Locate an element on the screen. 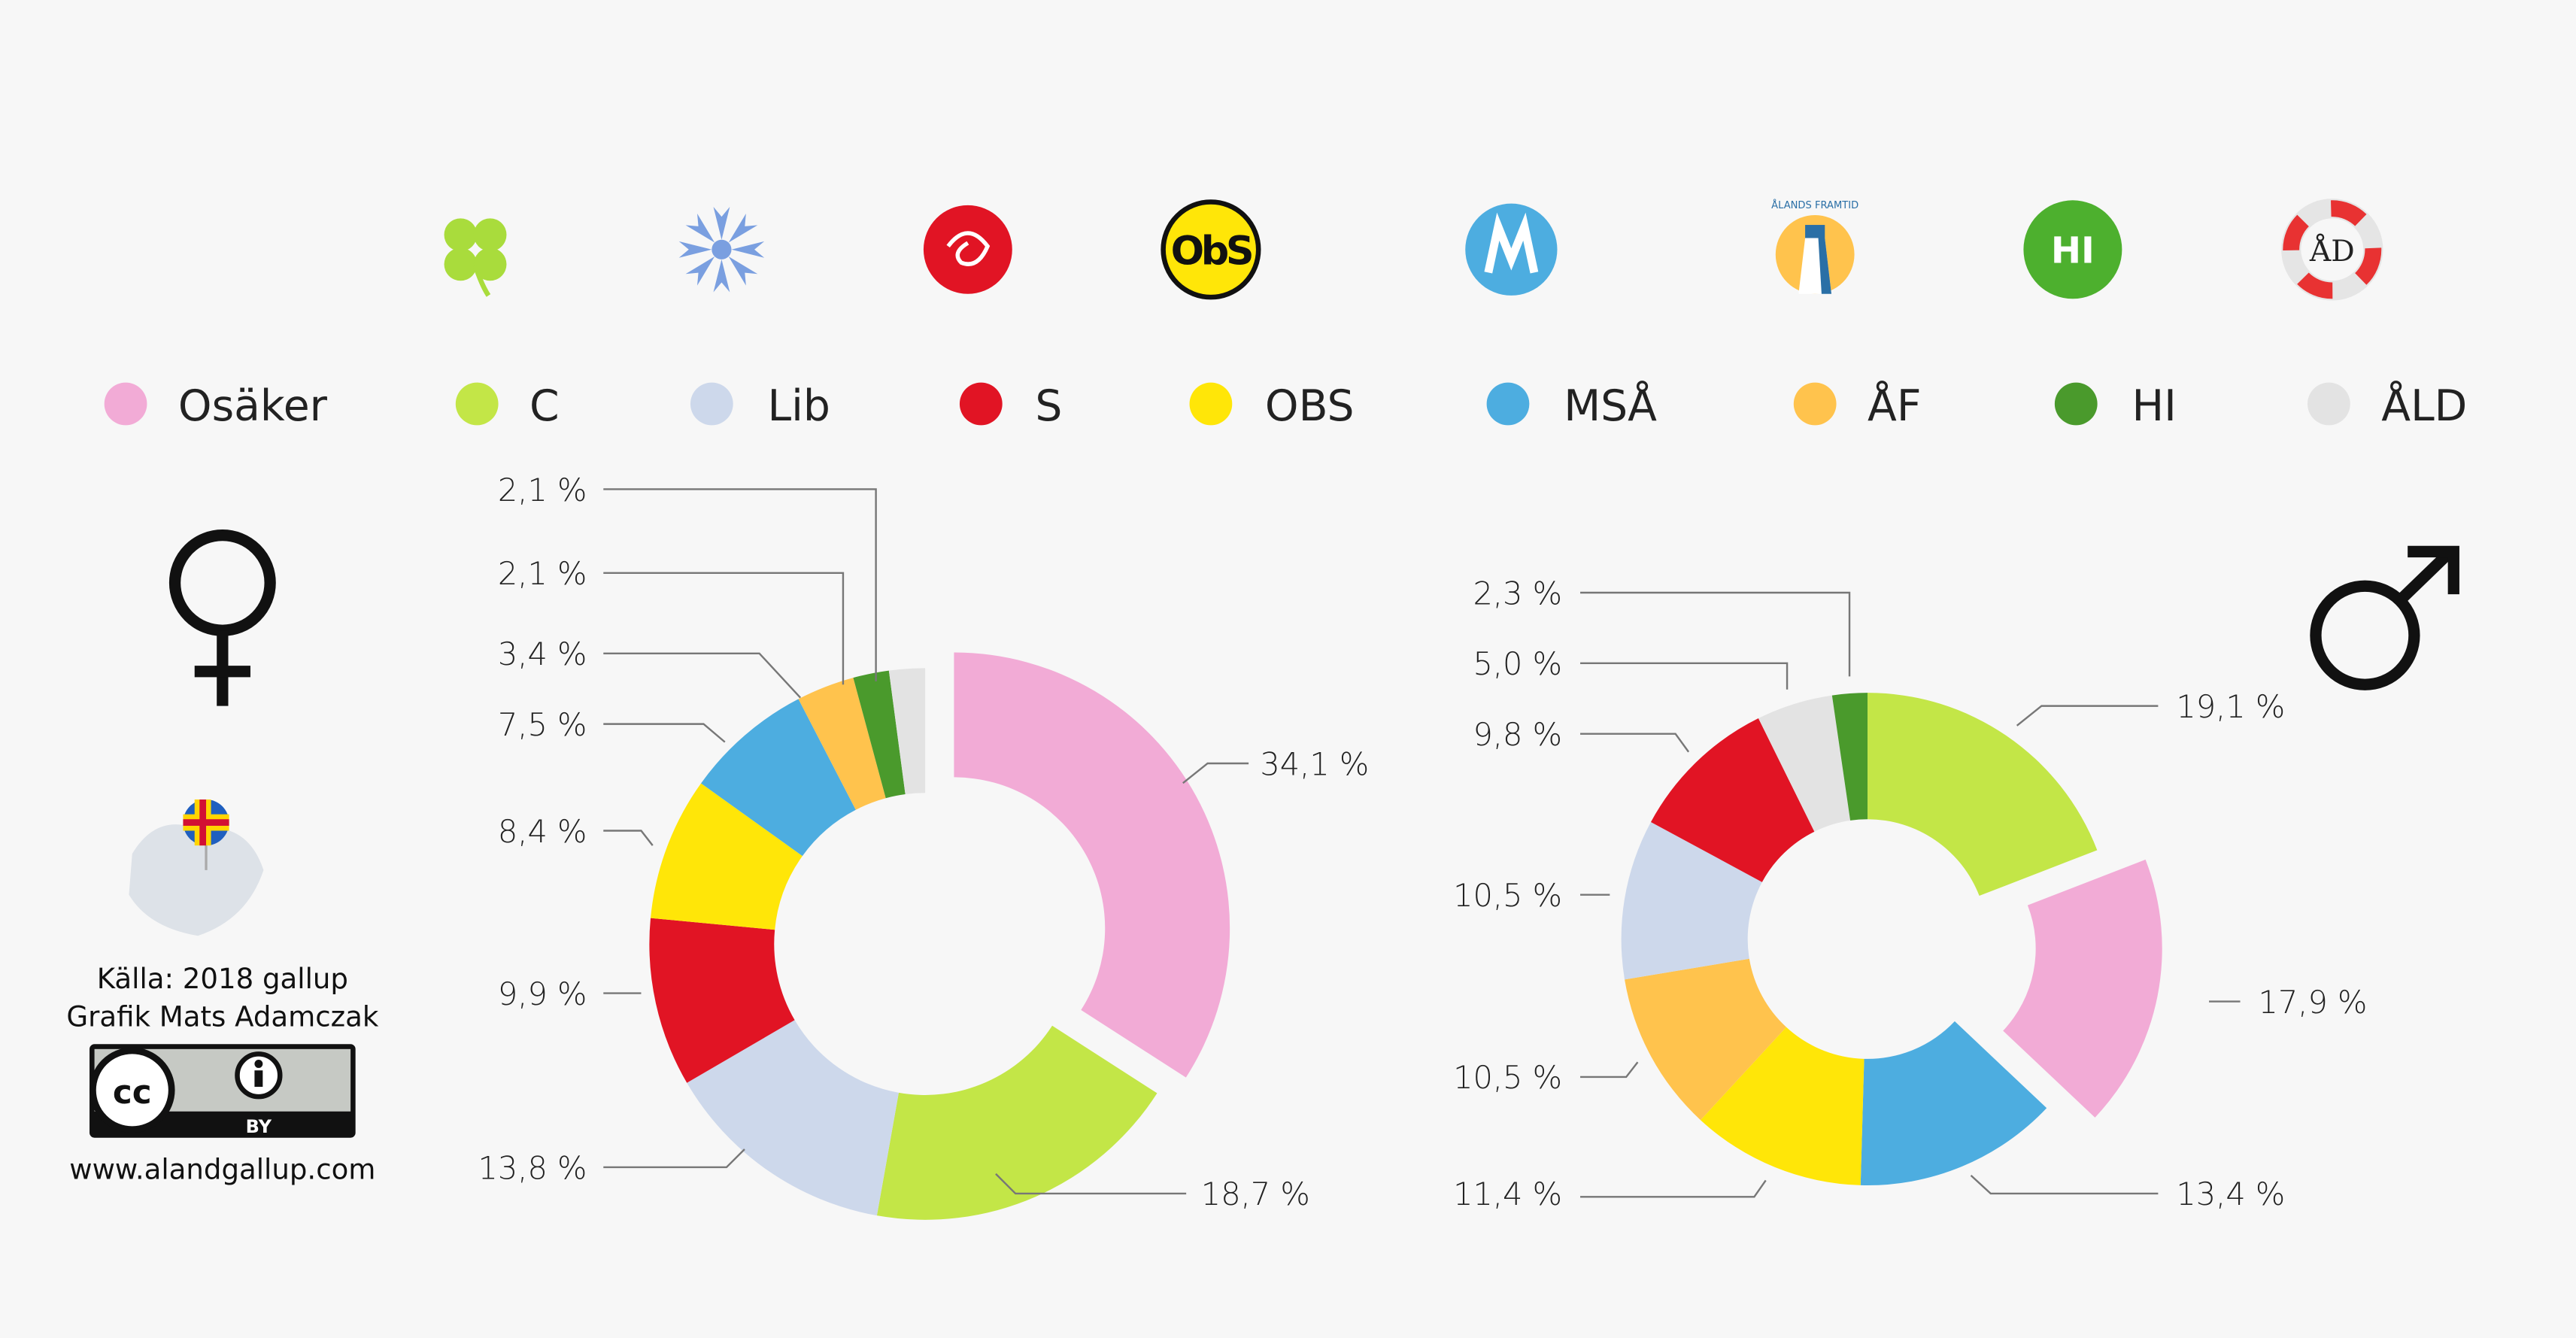 Image resolution: width=2576 pixels, height=1338 pixels. data-label-lib: 13,8 % is located at coordinates (532, 1168).